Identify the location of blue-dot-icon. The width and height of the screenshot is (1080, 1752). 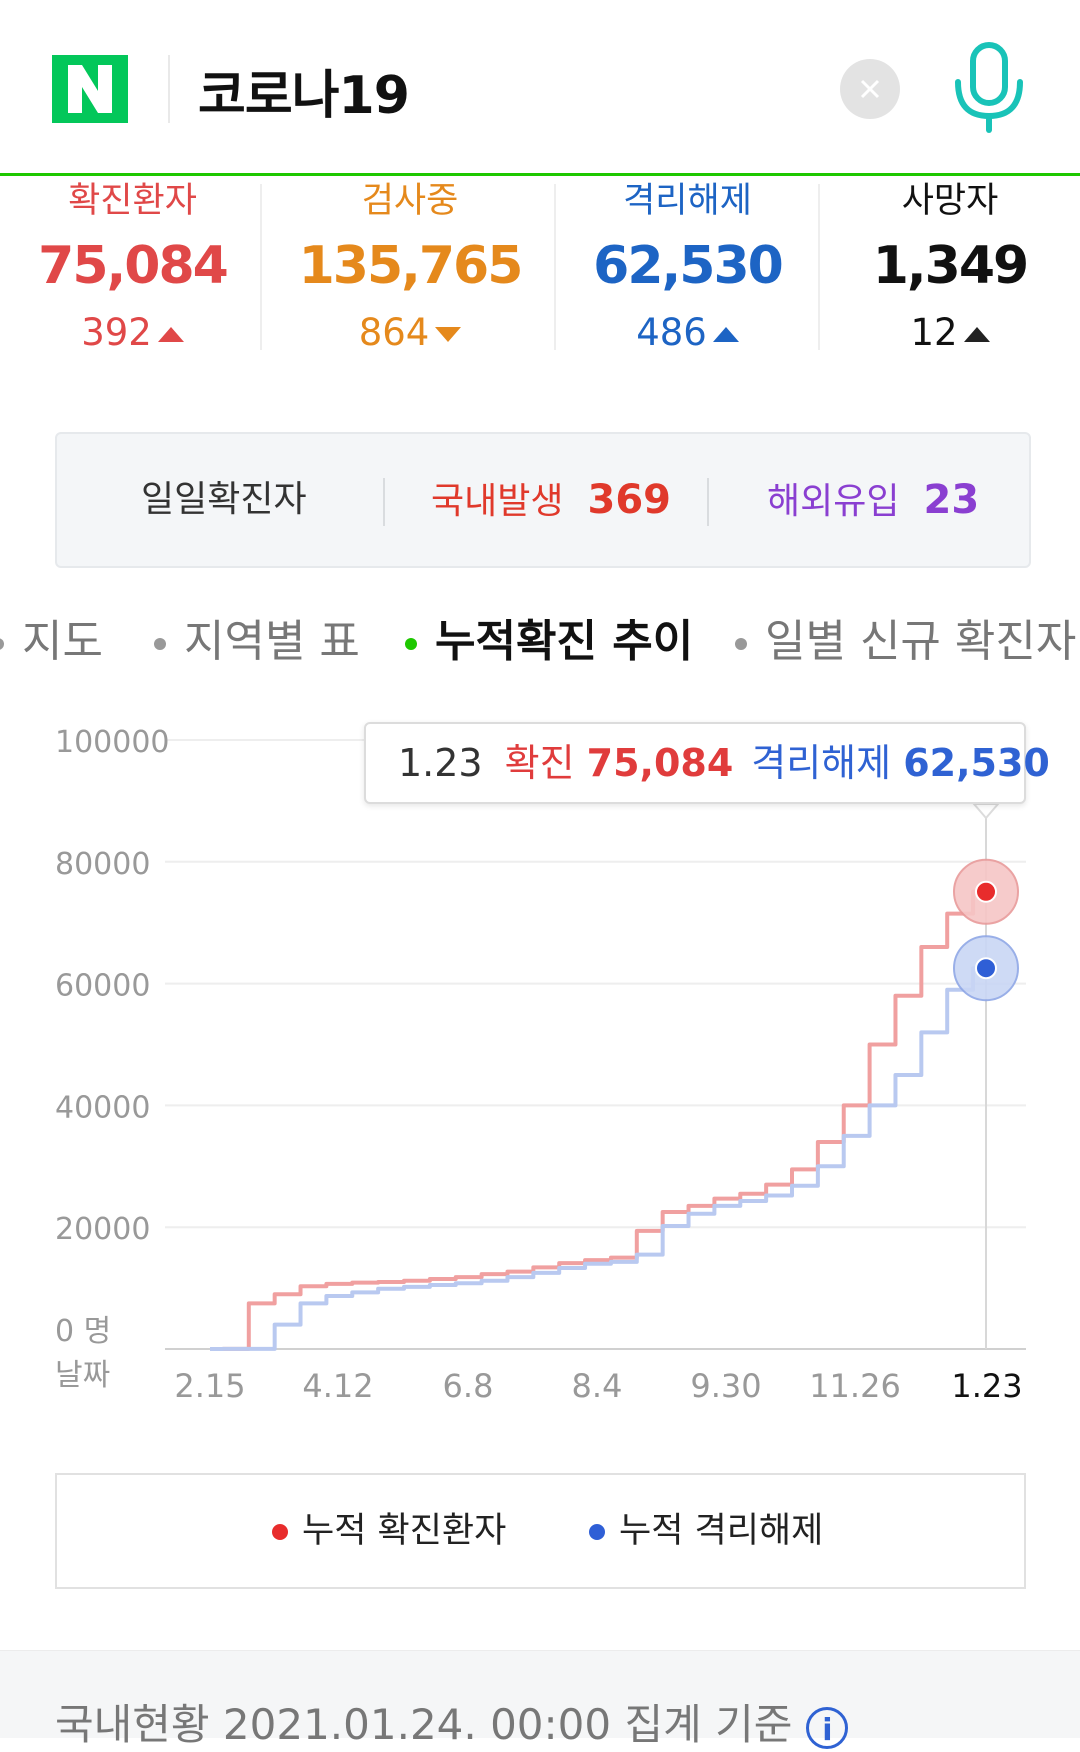
(597, 1532).